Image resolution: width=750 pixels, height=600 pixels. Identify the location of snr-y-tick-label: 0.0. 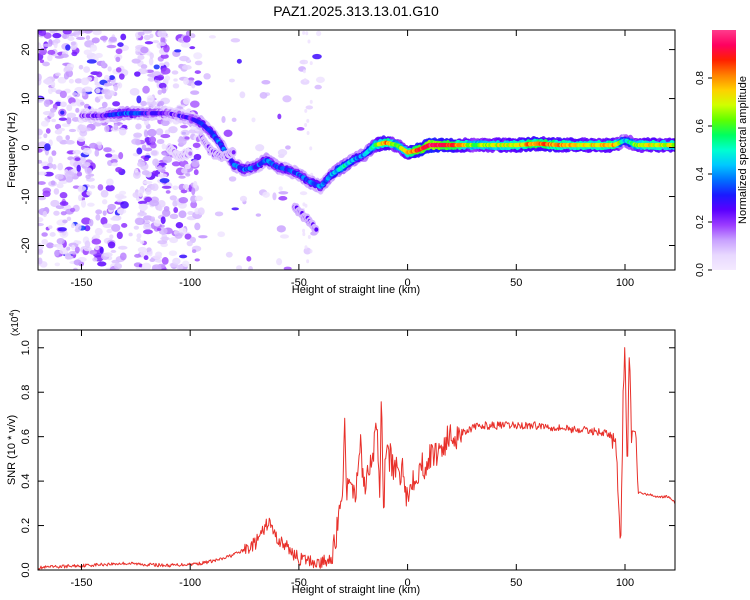
(26, 569).